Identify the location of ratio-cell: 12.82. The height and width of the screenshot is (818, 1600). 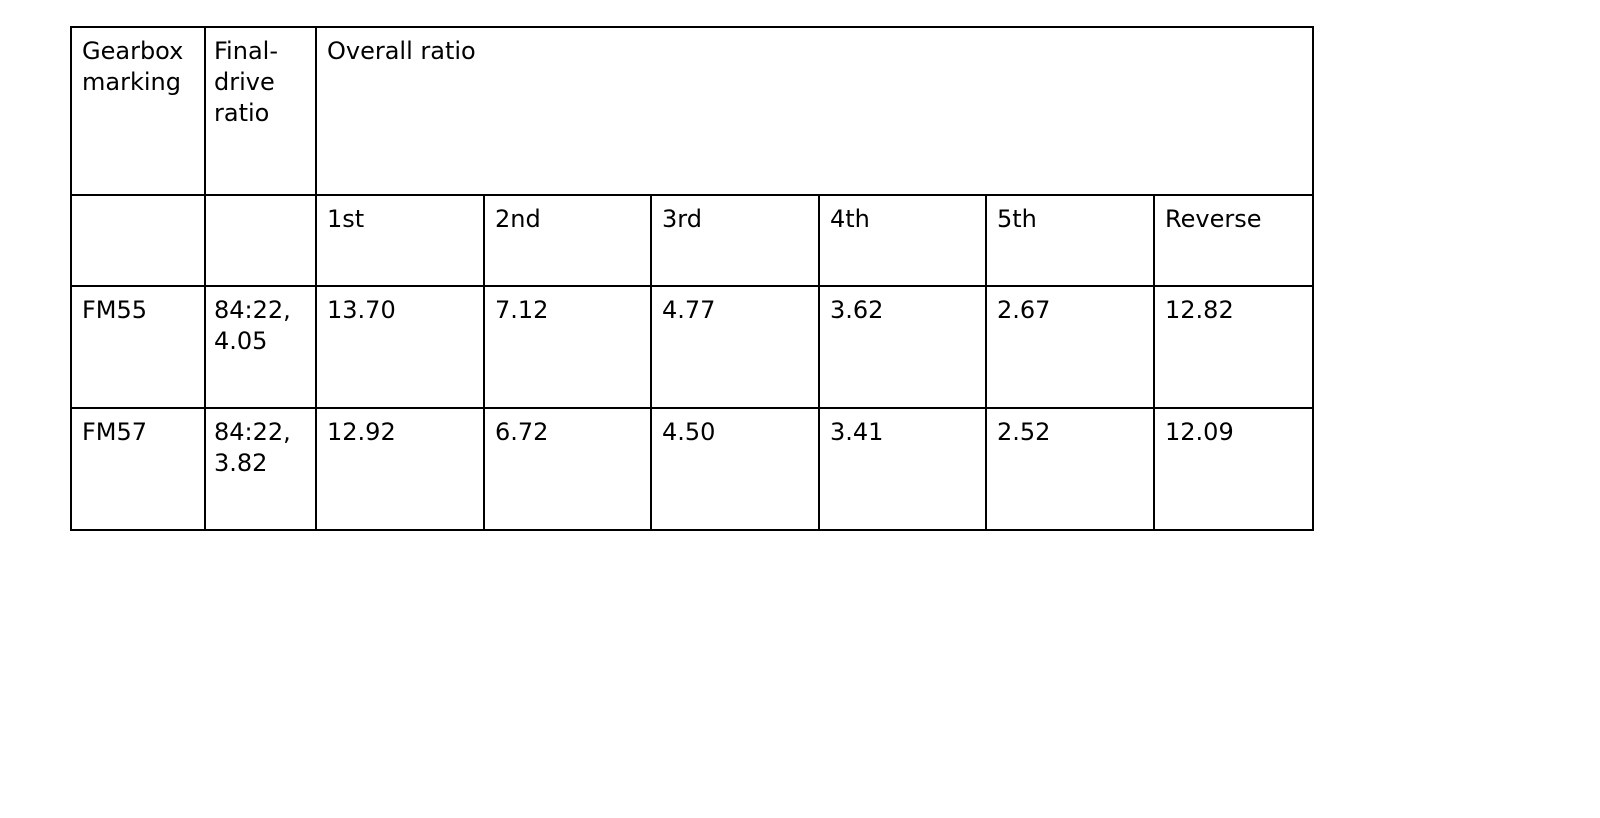
(1233, 347).